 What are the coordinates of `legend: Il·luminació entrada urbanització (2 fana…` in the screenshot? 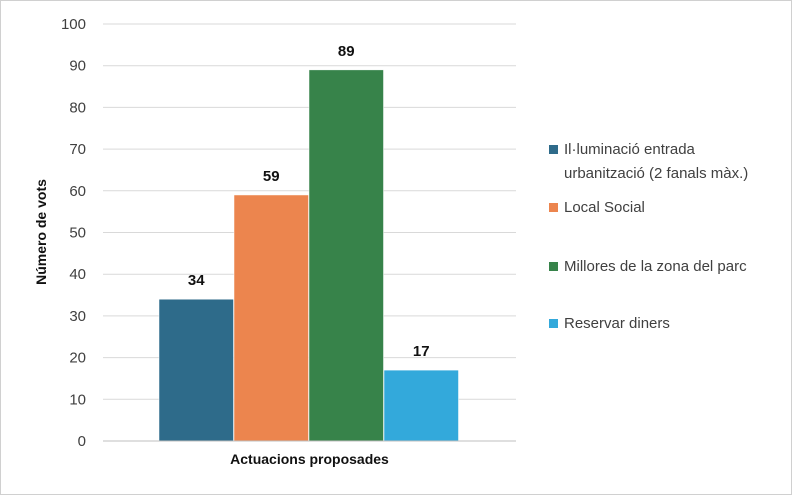 It's located at (648, 236).